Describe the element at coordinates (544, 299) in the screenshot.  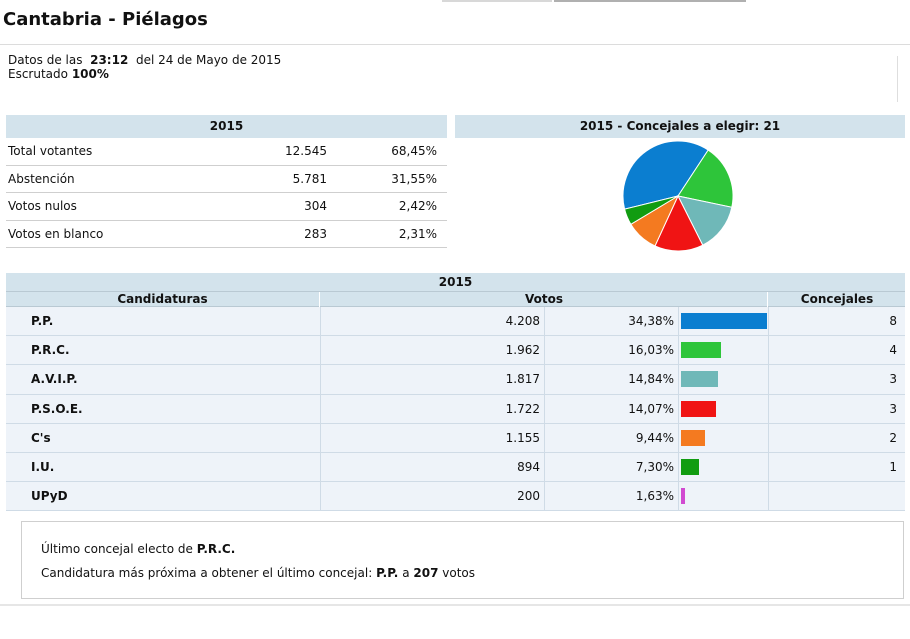
I see `column-header-votos: Votos` at that location.